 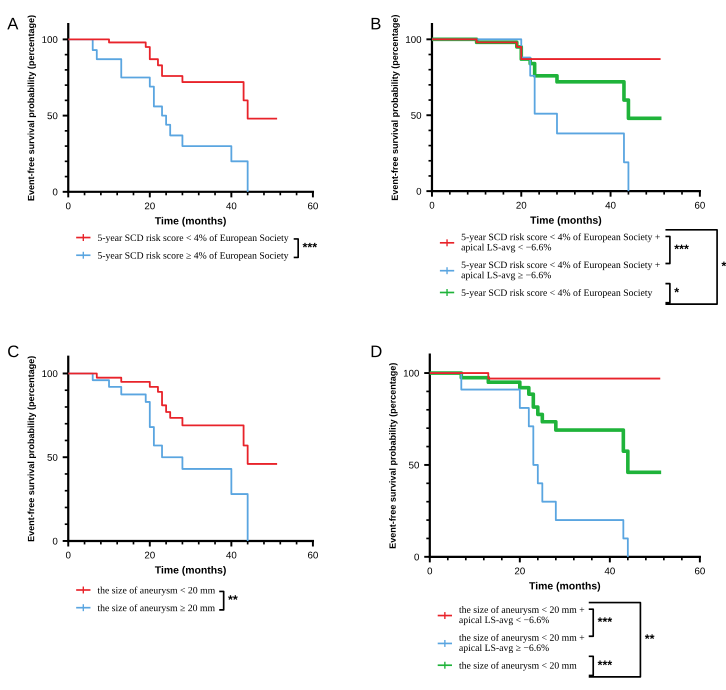 What do you see at coordinates (193, 256) in the screenshot?
I see `legend-label: 5-year SCD risk score ≥ 4% of European Society` at bounding box center [193, 256].